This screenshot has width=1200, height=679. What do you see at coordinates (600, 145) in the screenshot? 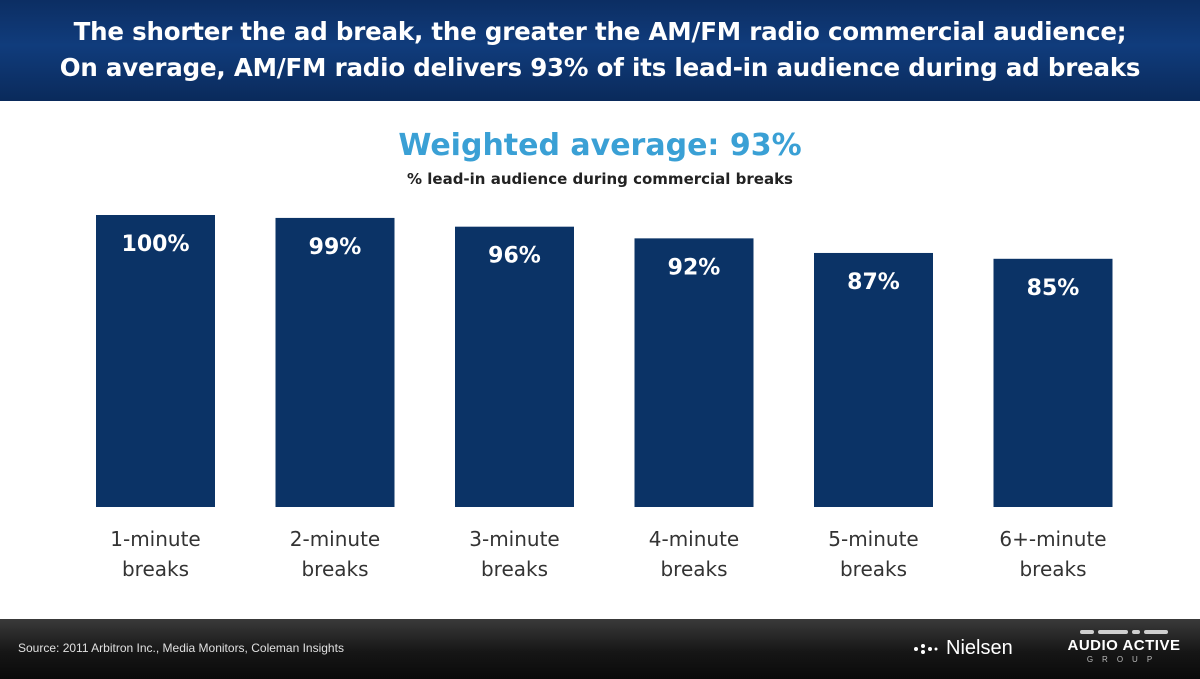
I see `chart-subtitle: Weighted average: 93%` at bounding box center [600, 145].